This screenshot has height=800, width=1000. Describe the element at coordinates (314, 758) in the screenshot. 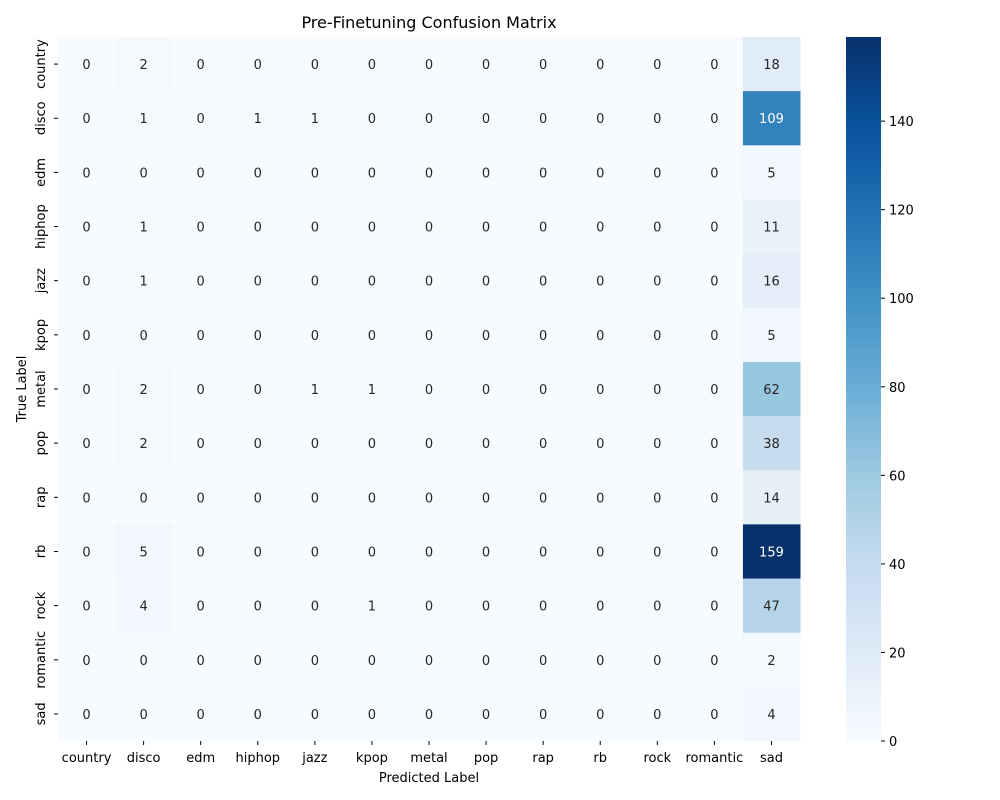

I see `x-tick-label: jazz` at that location.